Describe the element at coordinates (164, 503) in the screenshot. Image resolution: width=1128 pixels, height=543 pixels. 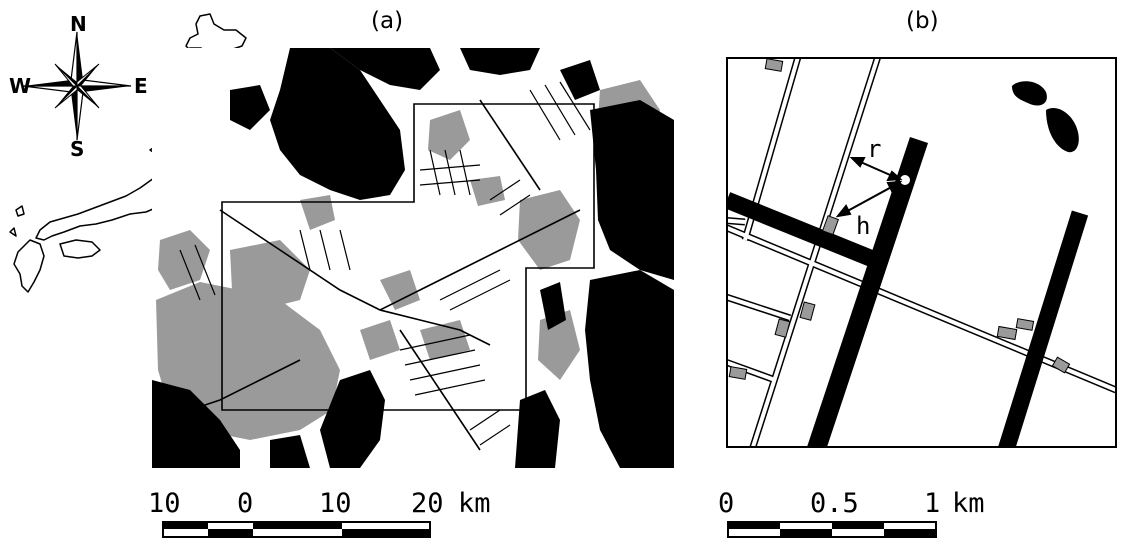
I see `scale-a-tick-0: 10` at that location.